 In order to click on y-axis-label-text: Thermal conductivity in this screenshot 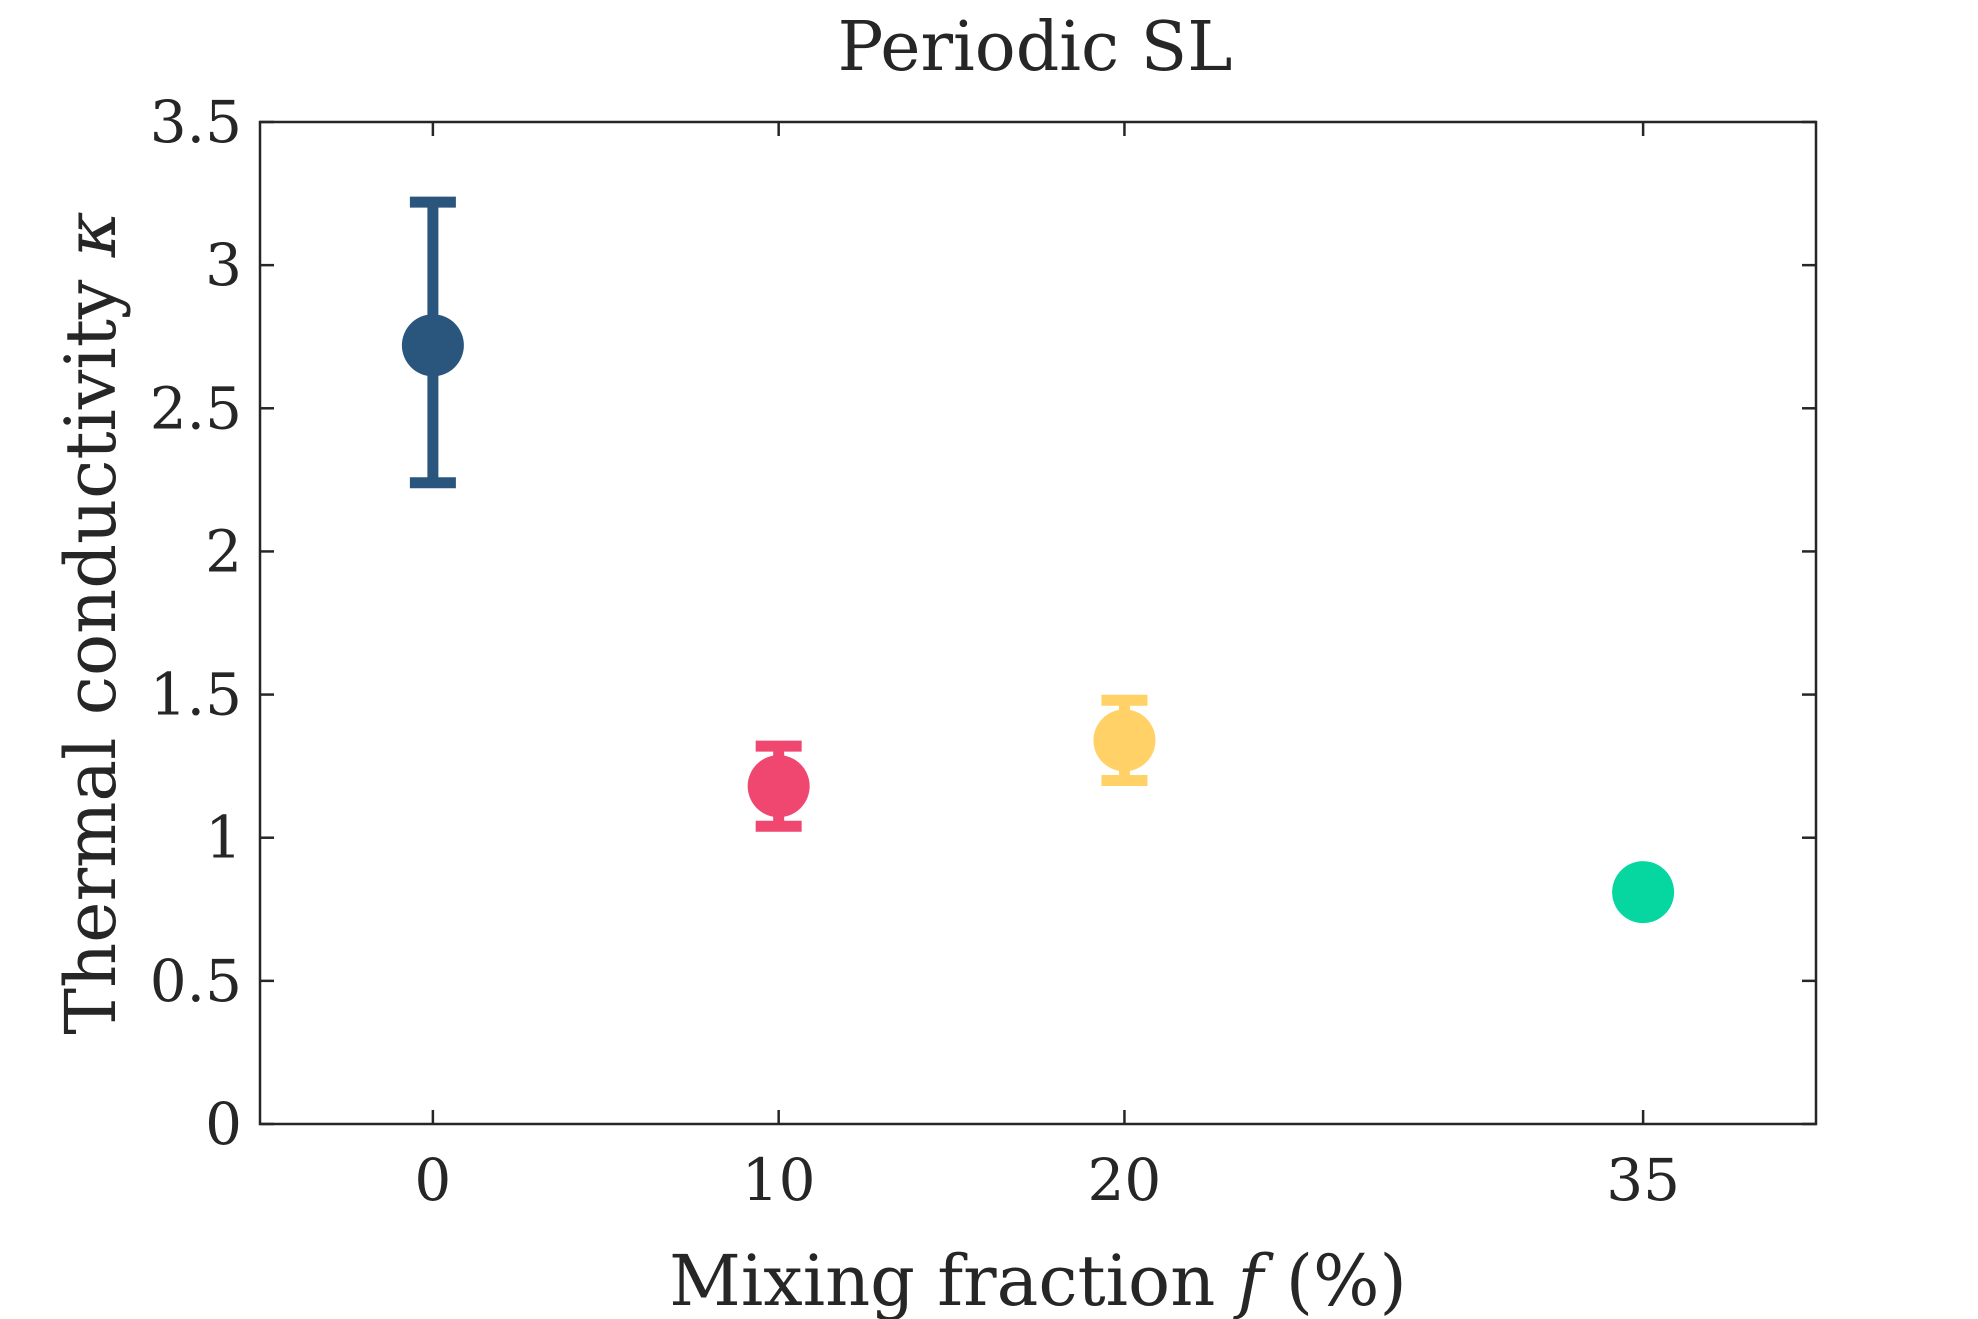, I will do `click(91, 645)`.